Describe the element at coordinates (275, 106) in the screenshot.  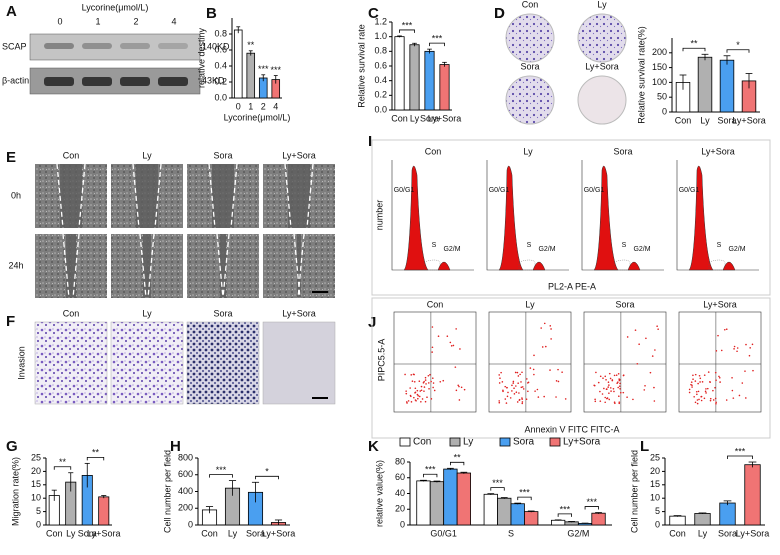
I see `x-tick-label: 4` at that location.